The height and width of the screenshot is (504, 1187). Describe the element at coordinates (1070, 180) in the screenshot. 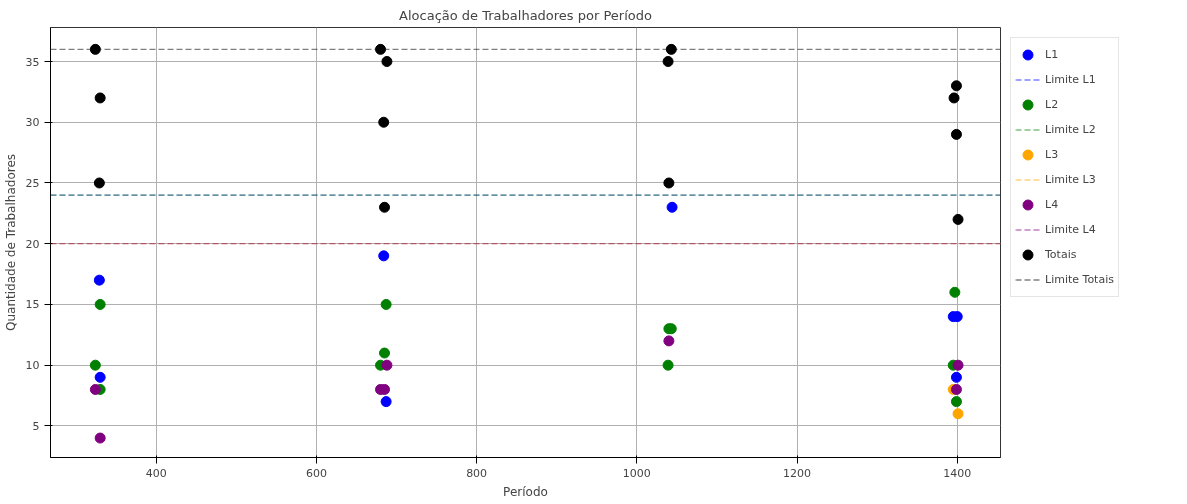

I see `legend-label: Limite L3` at that location.